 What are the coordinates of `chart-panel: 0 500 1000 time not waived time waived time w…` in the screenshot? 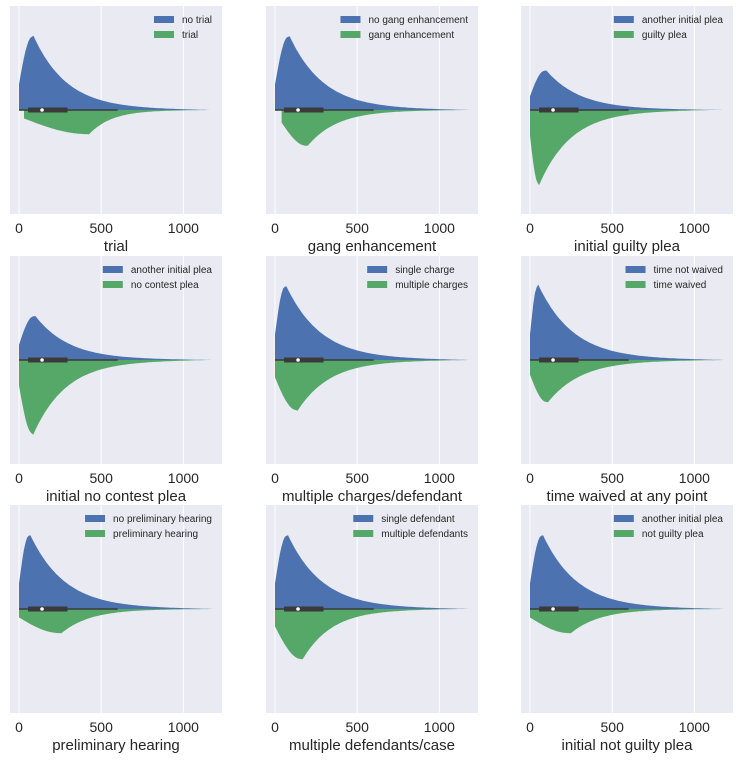 It's located at (627, 380).